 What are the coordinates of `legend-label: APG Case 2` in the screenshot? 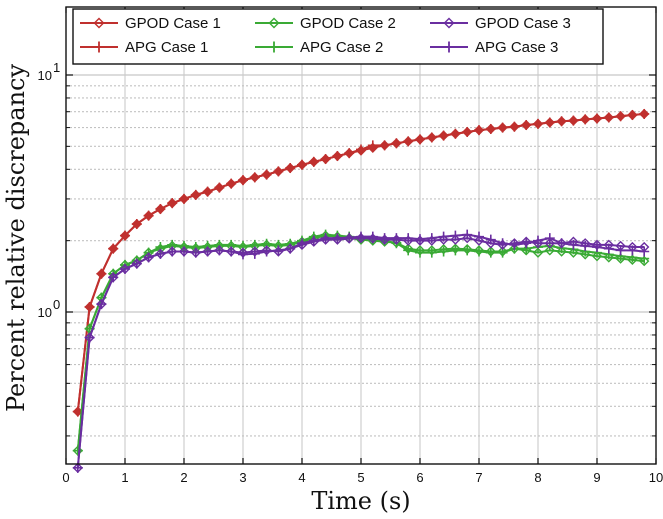 It's located at (341, 47).